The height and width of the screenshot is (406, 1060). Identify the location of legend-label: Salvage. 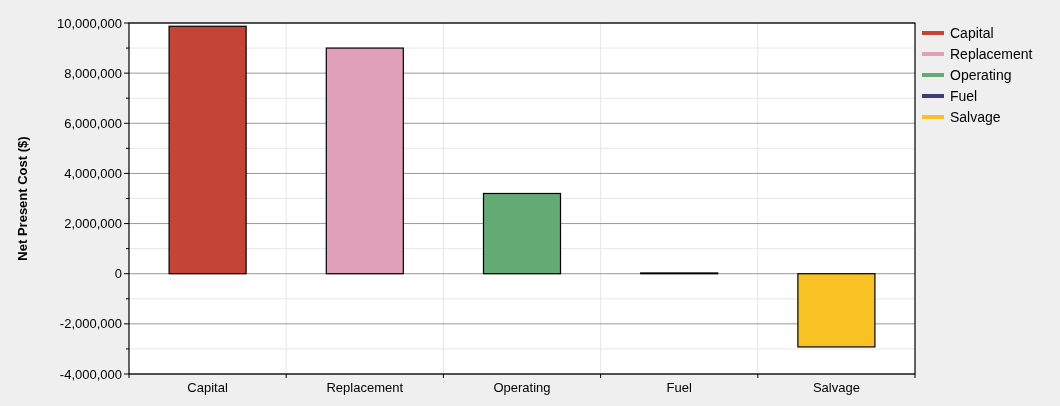
(975, 116).